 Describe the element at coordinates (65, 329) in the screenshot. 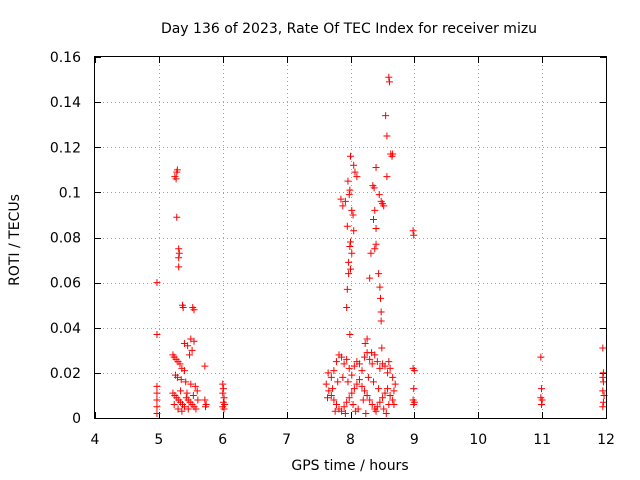

I see `y-tick-label: 0.04` at that location.